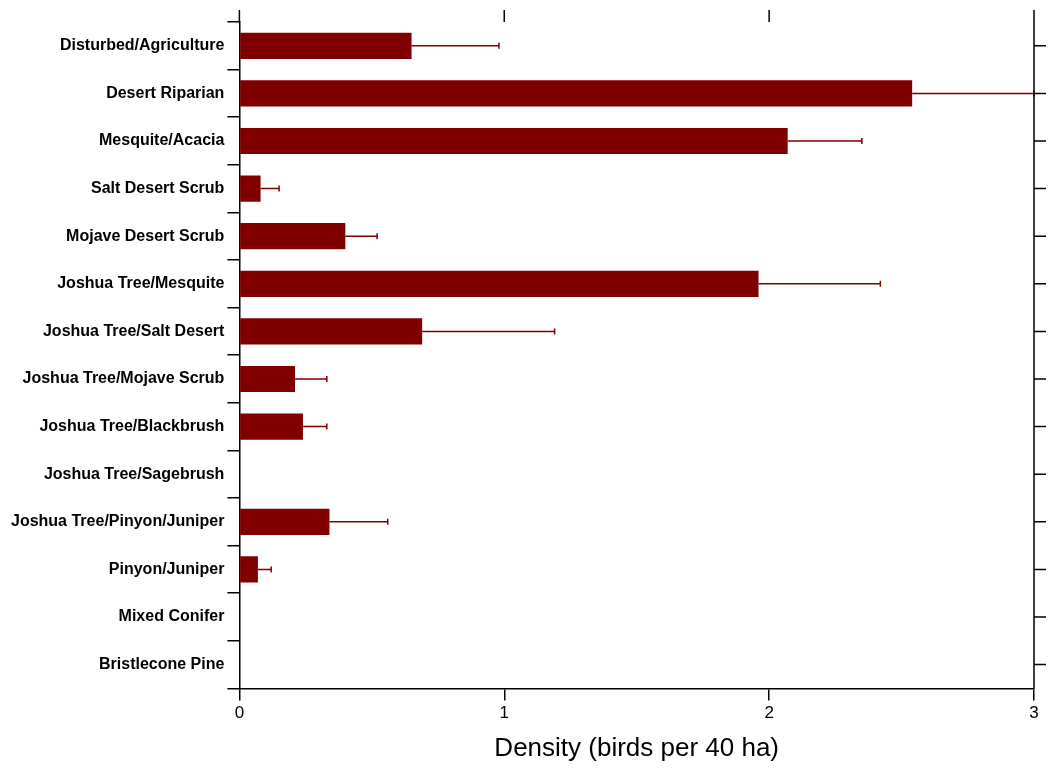 Image resolution: width=1058 pixels, height=779 pixels. I want to click on x-tick-label: 2, so click(769, 713).